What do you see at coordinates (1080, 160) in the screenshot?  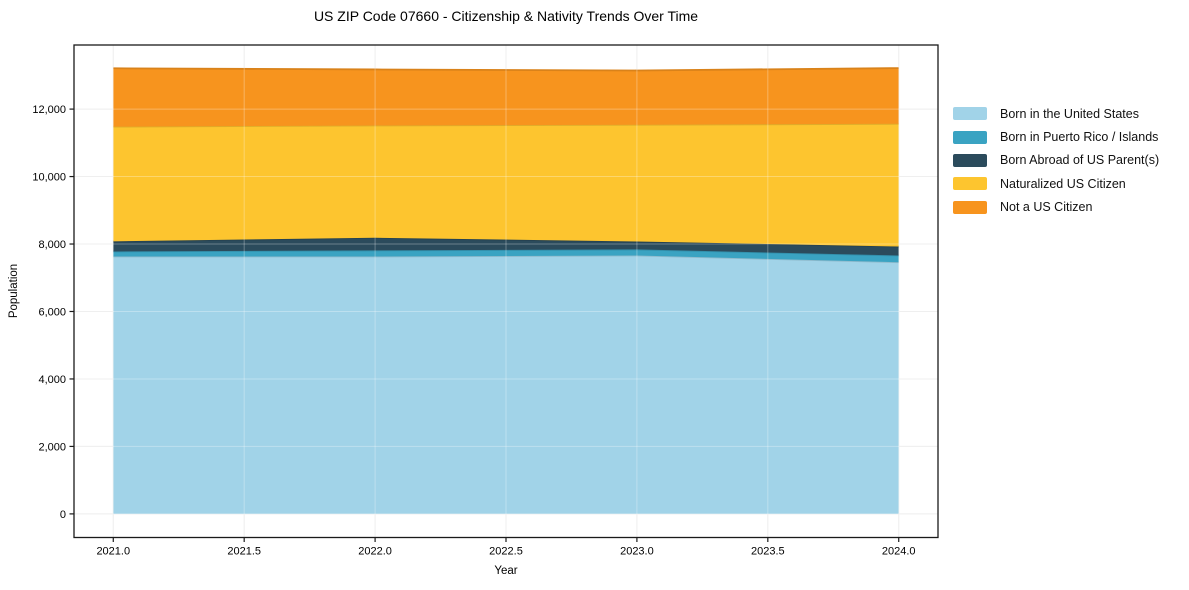 I see `legend-label: Born Abroad of US Parent(s)` at bounding box center [1080, 160].